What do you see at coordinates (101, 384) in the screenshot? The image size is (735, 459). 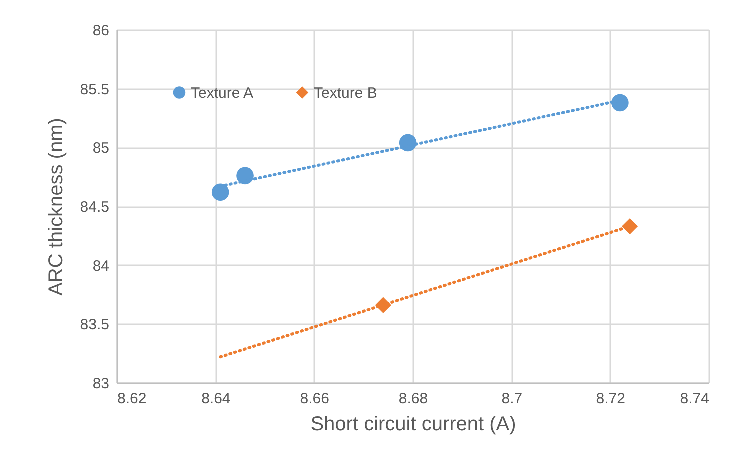 I see `y-tick-label: 83` at bounding box center [101, 384].